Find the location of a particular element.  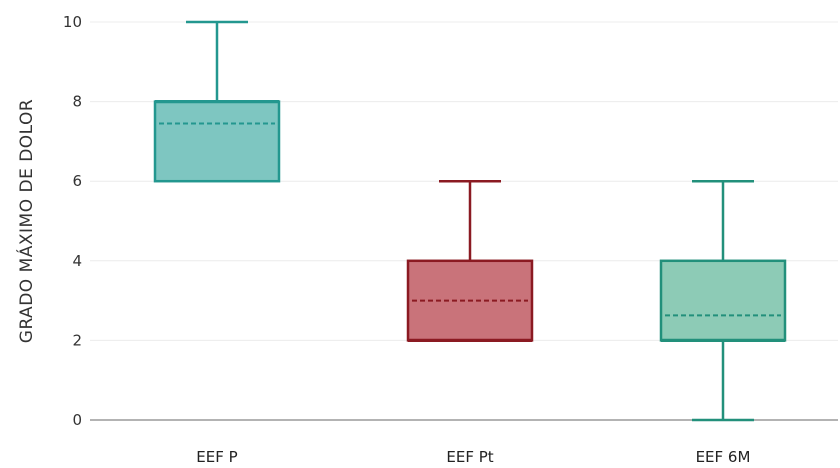

x-axis-categories: EEF P EEF Pt EEF 6M is located at coordinates (473, 457).